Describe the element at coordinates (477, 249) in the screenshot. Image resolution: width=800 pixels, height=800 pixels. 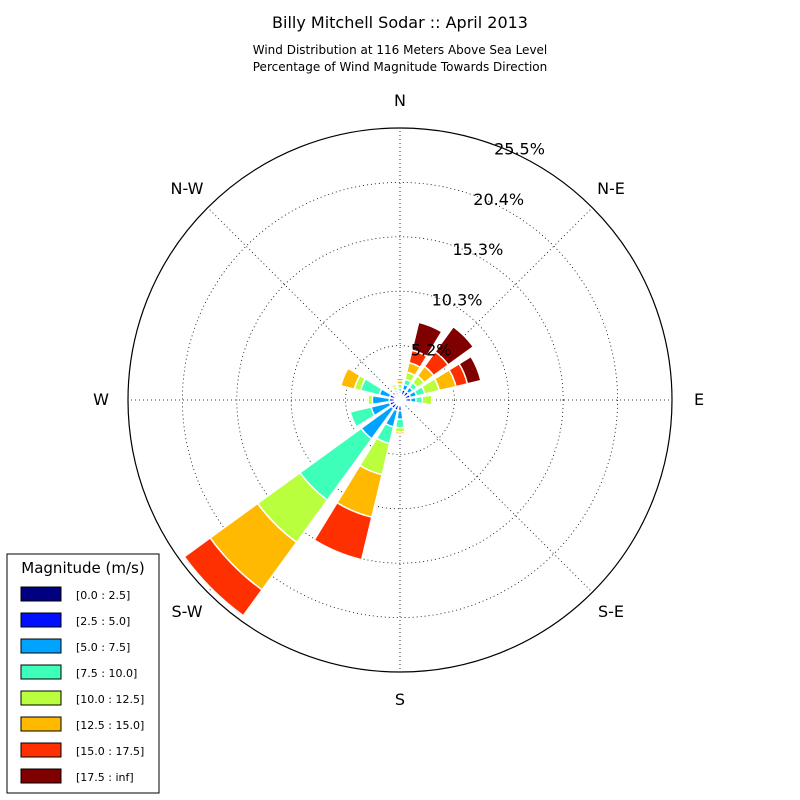
I see `ring-label: 15.3%` at that location.